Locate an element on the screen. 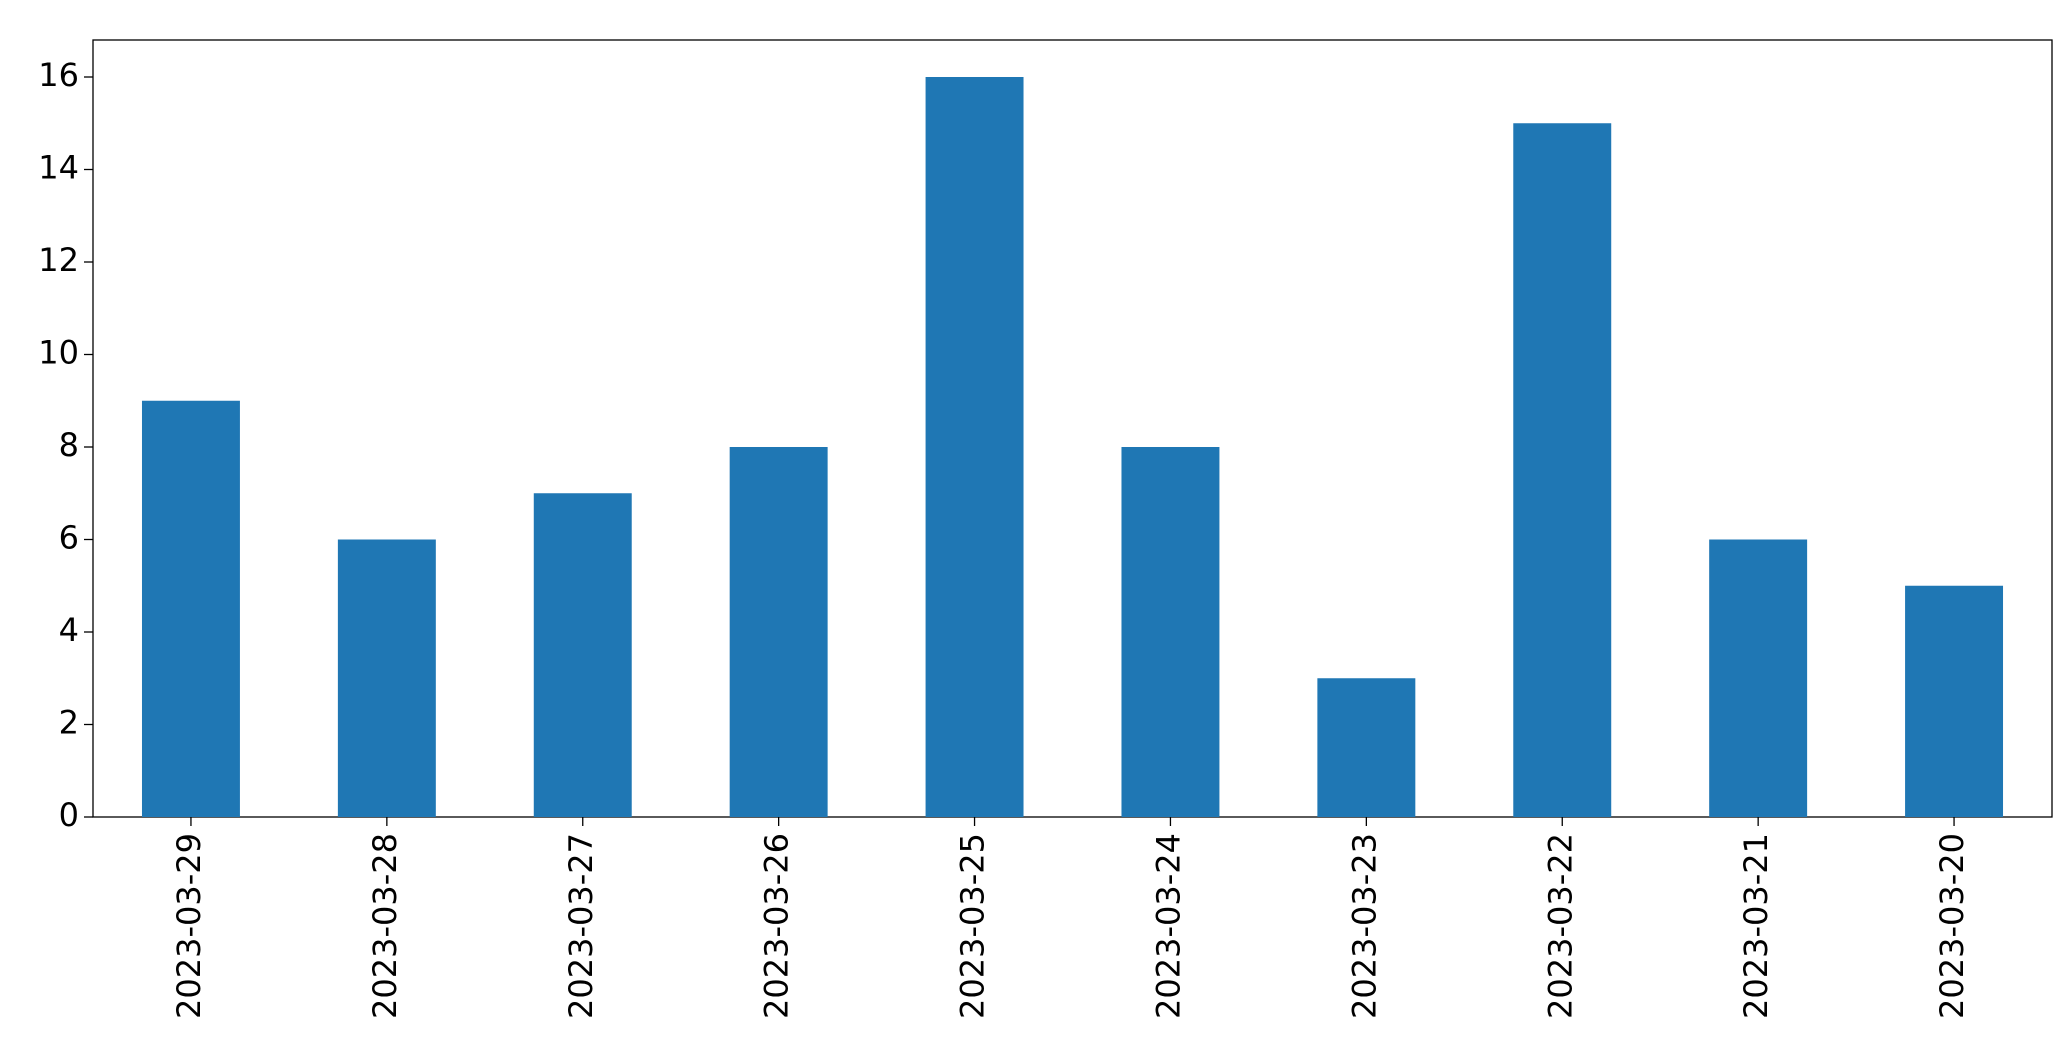  x-tick-label: 2023-03-28 is located at coordinates (385, 926).